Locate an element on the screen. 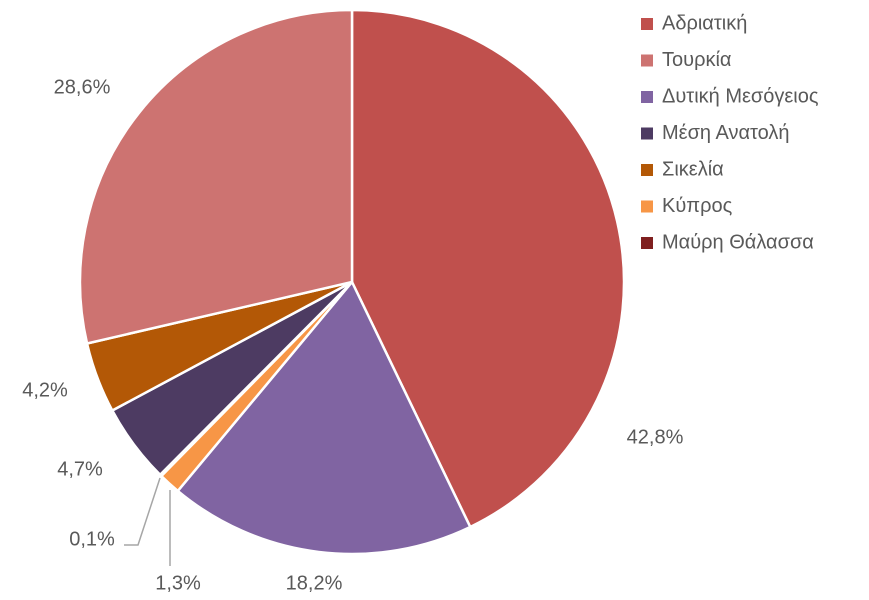  legend-label: Τουρκία is located at coordinates (696, 60).